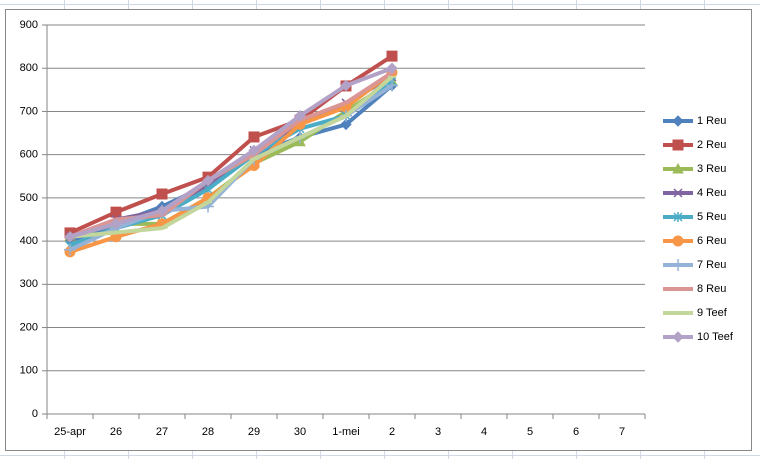 The image size is (760, 459). I want to click on legend-label: 5 Reu, so click(711, 217).